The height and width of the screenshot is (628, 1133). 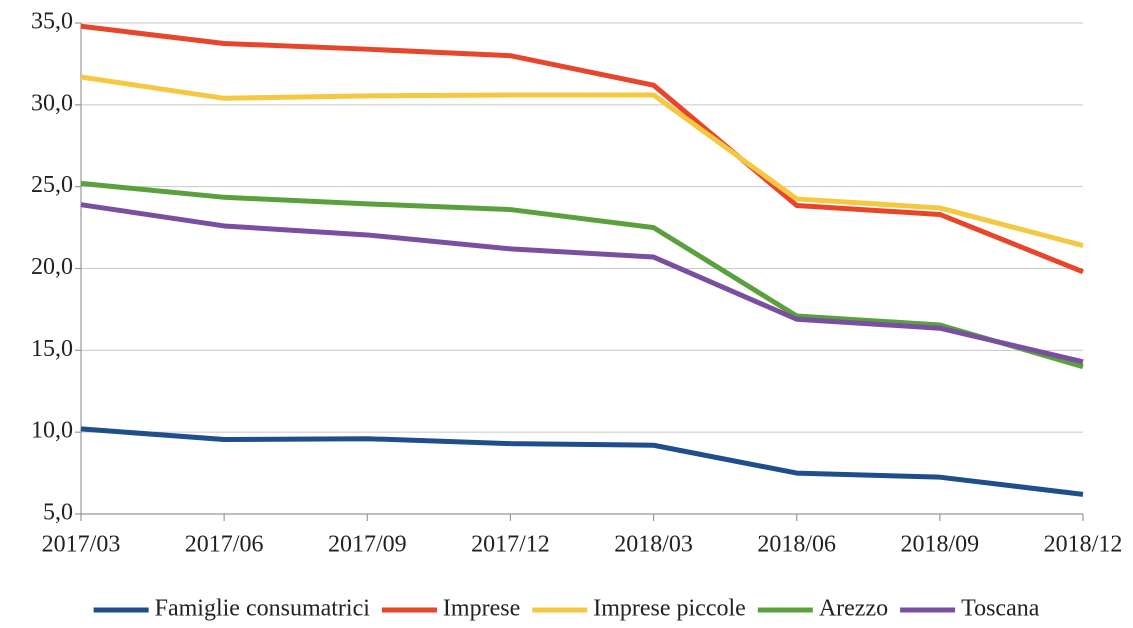 What do you see at coordinates (796, 545) in the screenshot?
I see `x-tick-label: 2018/06` at bounding box center [796, 545].